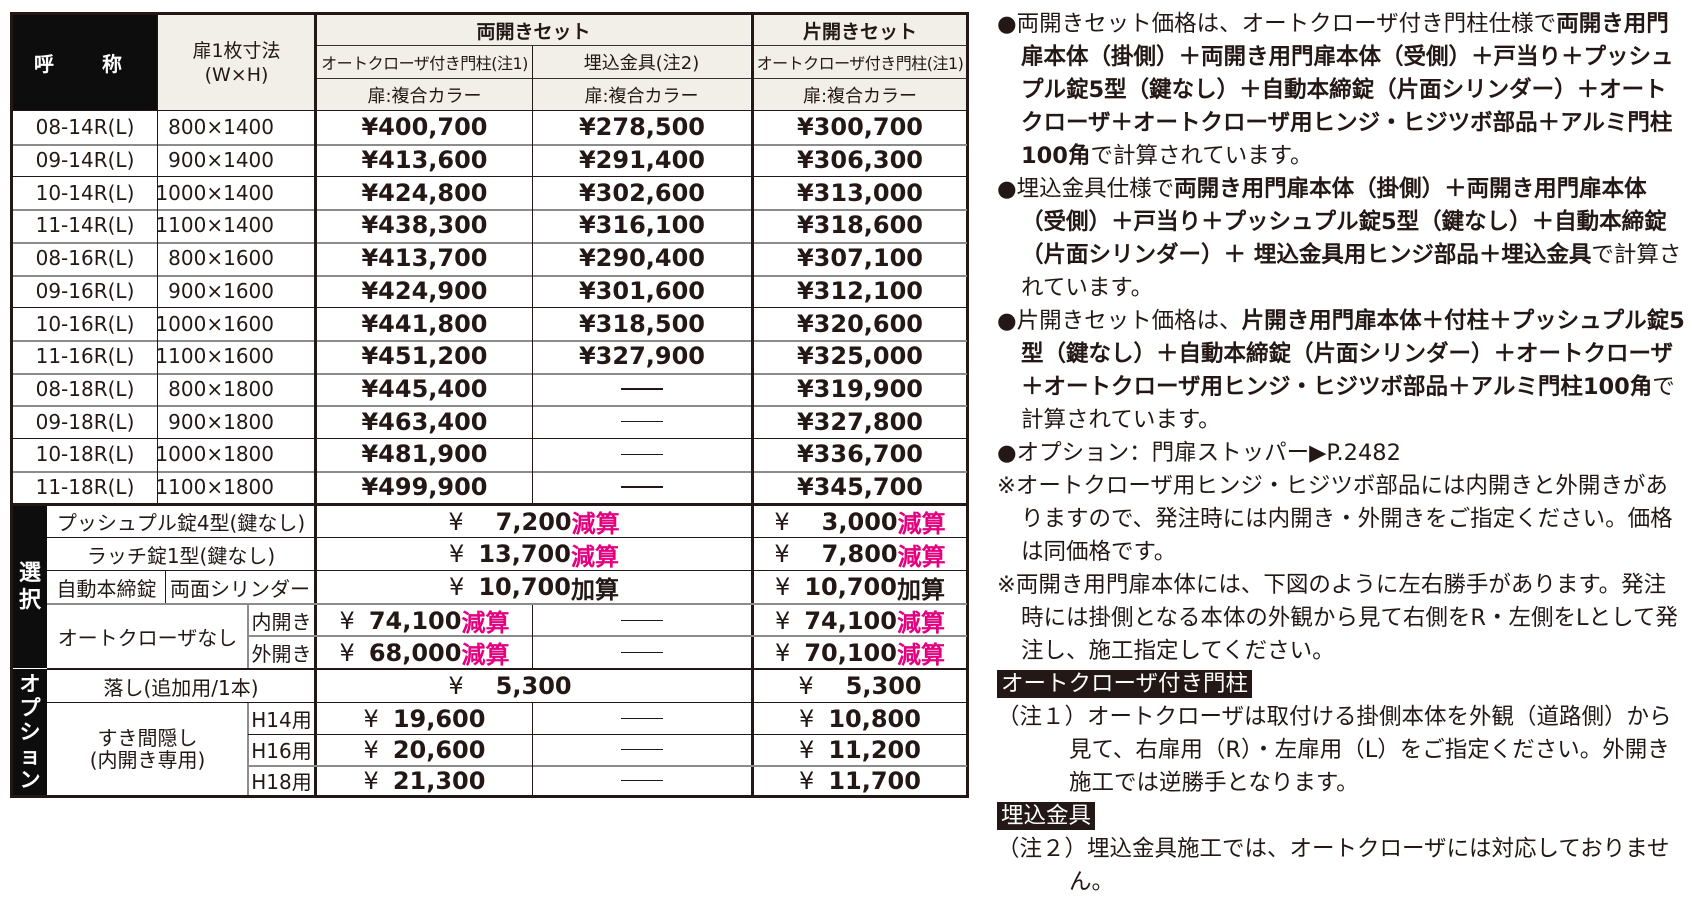  Describe the element at coordinates (281, 720) in the screenshot. I see `gap-cover-size-label: H14用` at that location.